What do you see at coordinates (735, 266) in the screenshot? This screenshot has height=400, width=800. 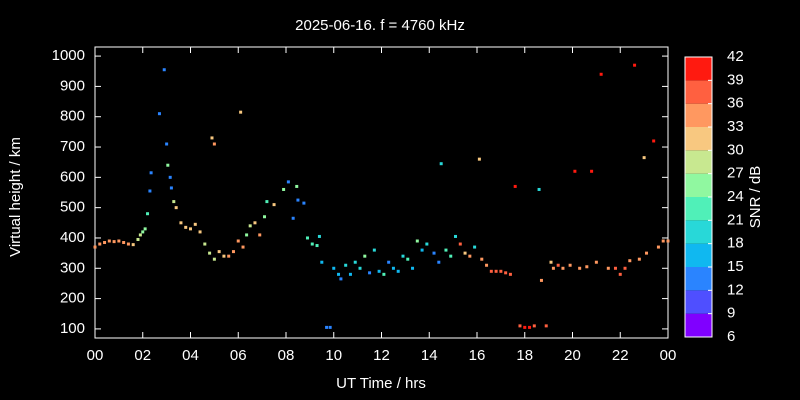 I see `colorbar-tick-label: 15` at bounding box center [735, 266].